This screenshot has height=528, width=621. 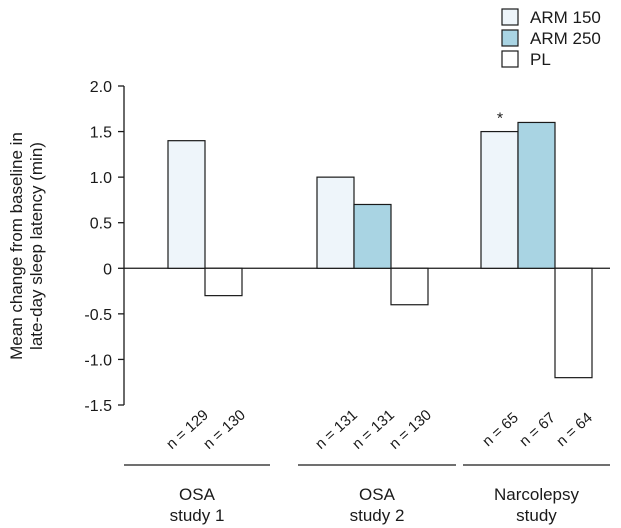 I want to click on legend-label-arm-250: ARM 250, so click(x=565, y=38).